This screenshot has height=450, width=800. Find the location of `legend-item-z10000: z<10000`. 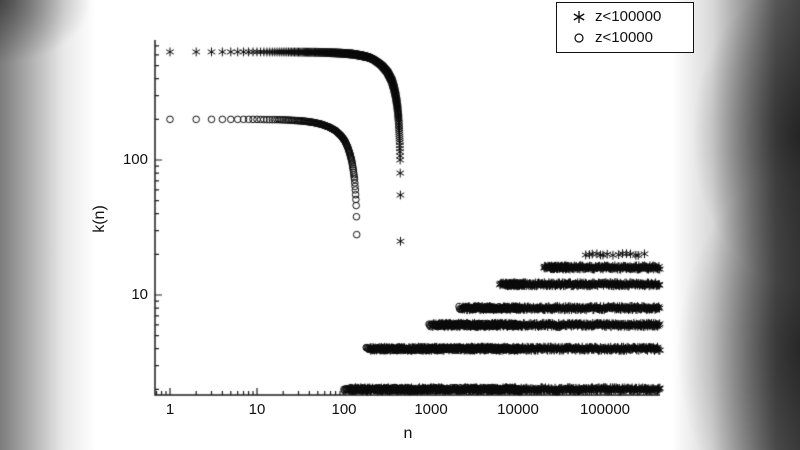

legend-item-z10000: z<10000 is located at coordinates (625, 37).